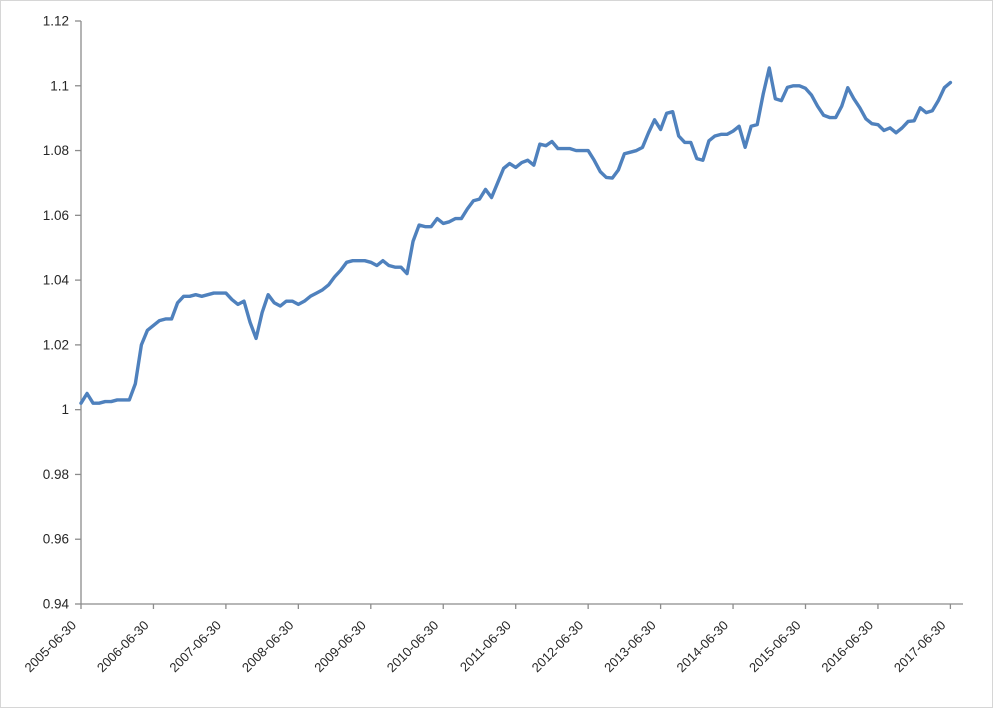 The width and height of the screenshot is (993, 708). I want to click on y-tick-label: 0.98, so click(56, 474).